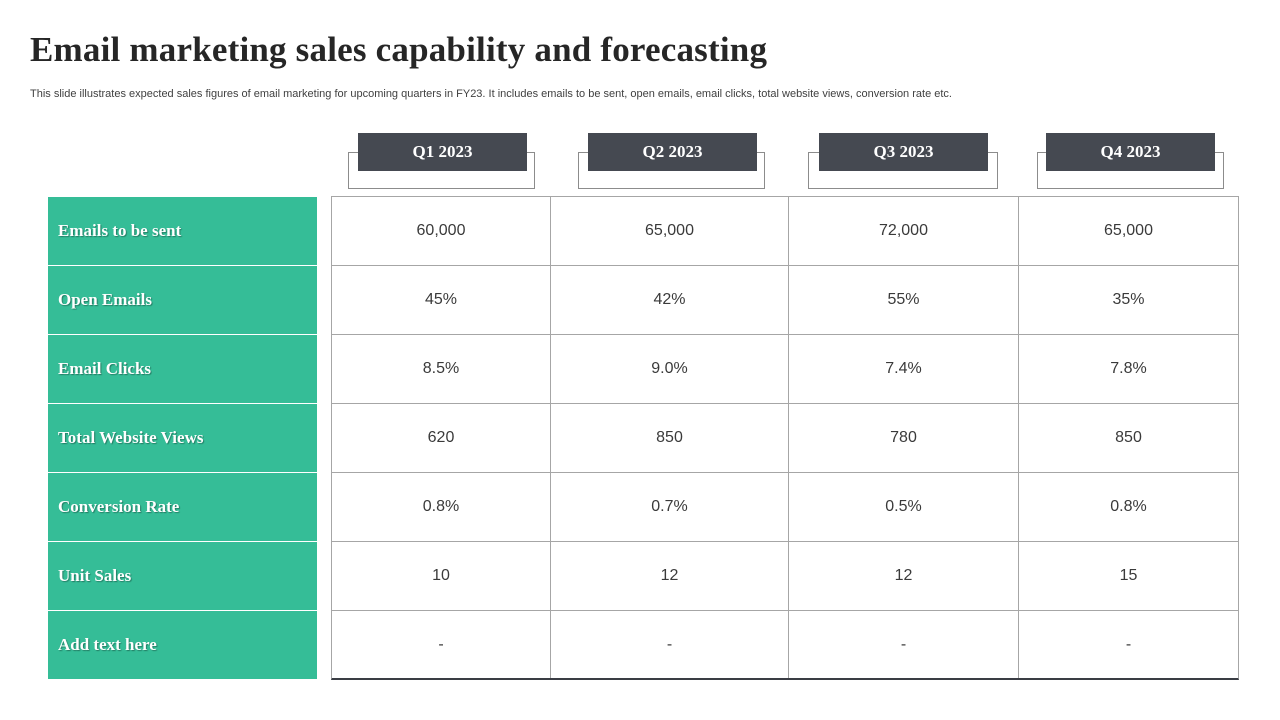  I want to click on table-cell: 72,000, so click(903, 230).